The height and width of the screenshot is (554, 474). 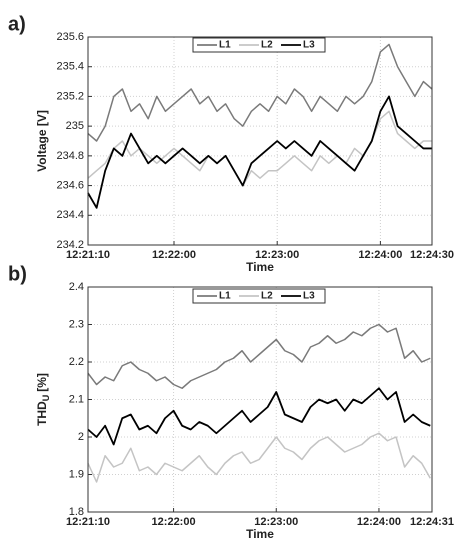 What do you see at coordinates (76, 324) in the screenshot?
I see `y-tick-label: 2.3` at bounding box center [76, 324].